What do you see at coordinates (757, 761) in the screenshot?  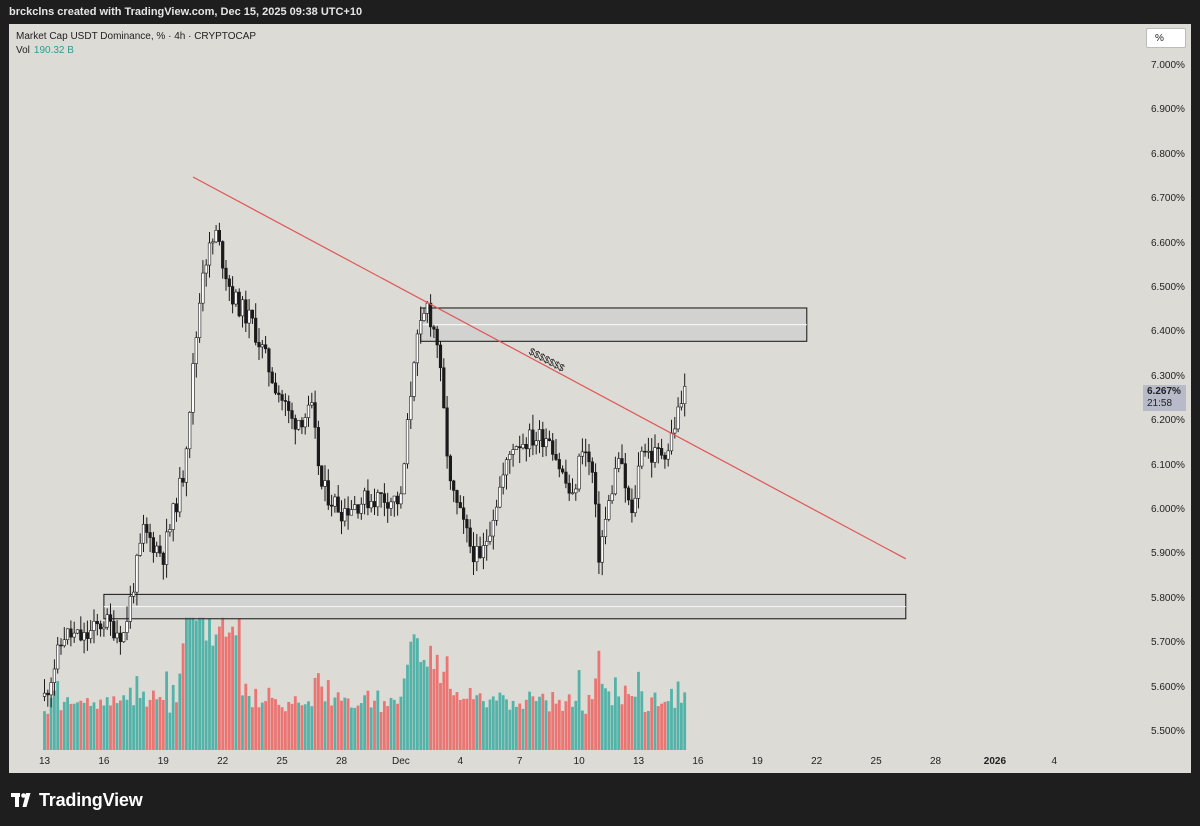 I see `time-tick-label: 19` at bounding box center [757, 761].